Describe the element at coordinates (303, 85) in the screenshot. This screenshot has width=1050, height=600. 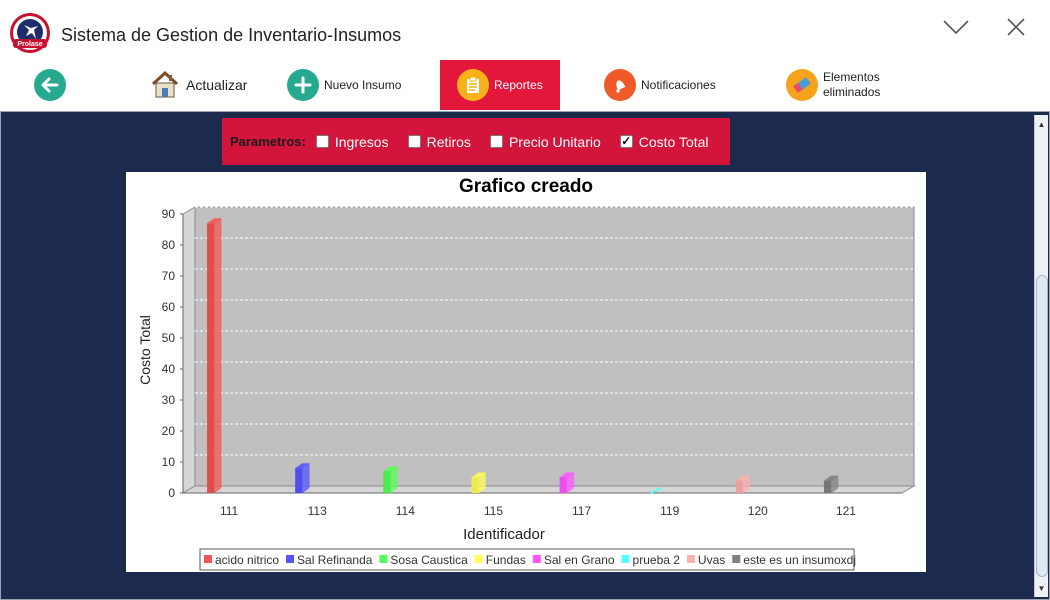
I see `plus-icon` at that location.